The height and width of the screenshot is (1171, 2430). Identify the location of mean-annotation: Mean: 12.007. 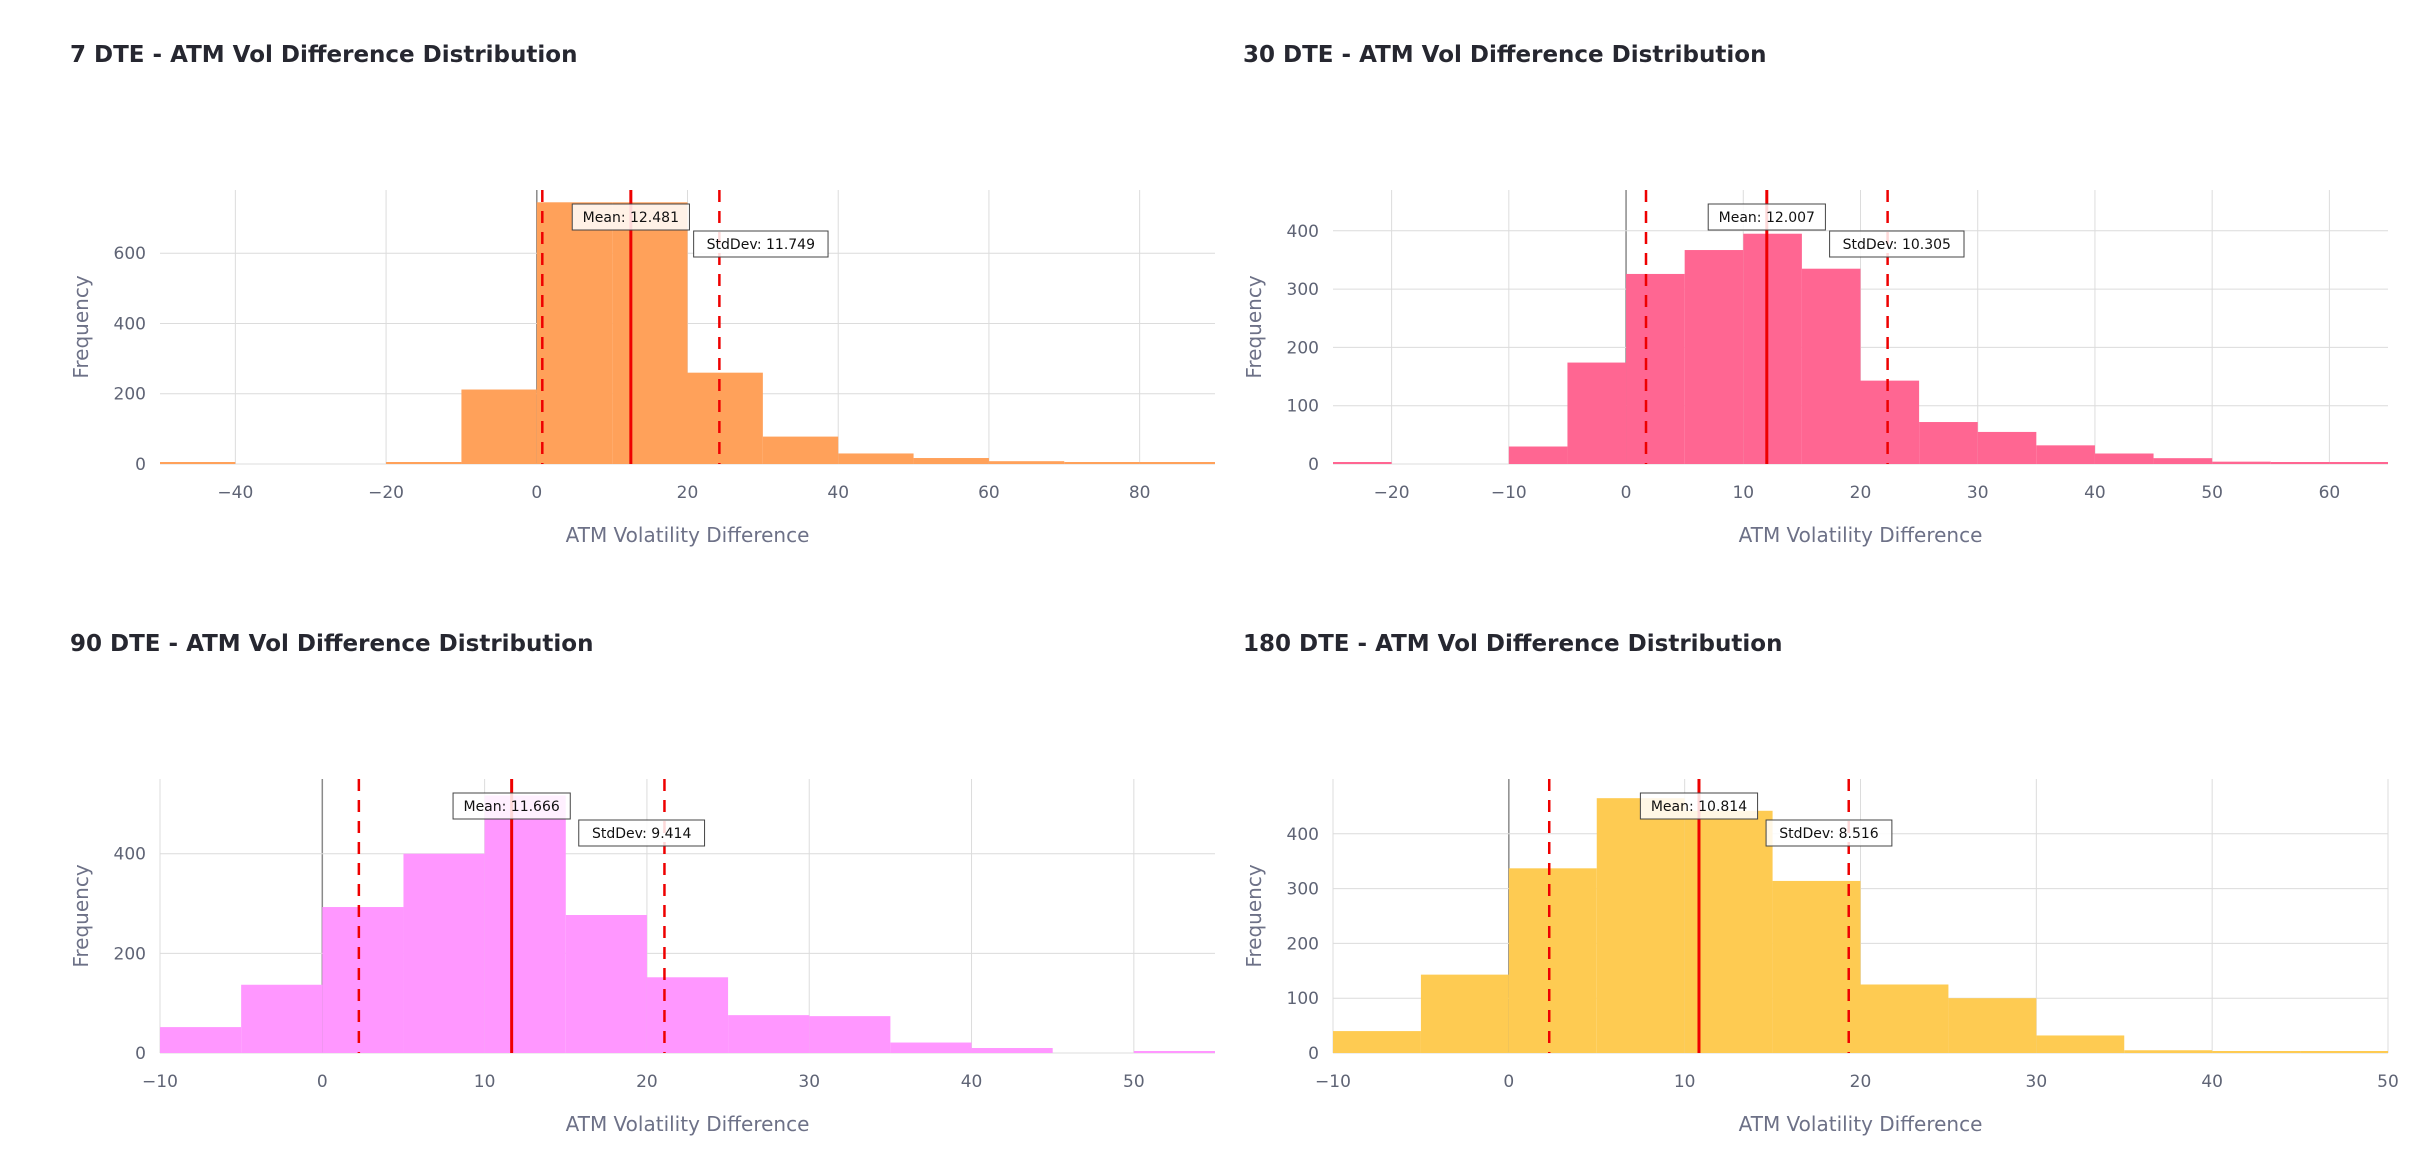
(1766, 217).